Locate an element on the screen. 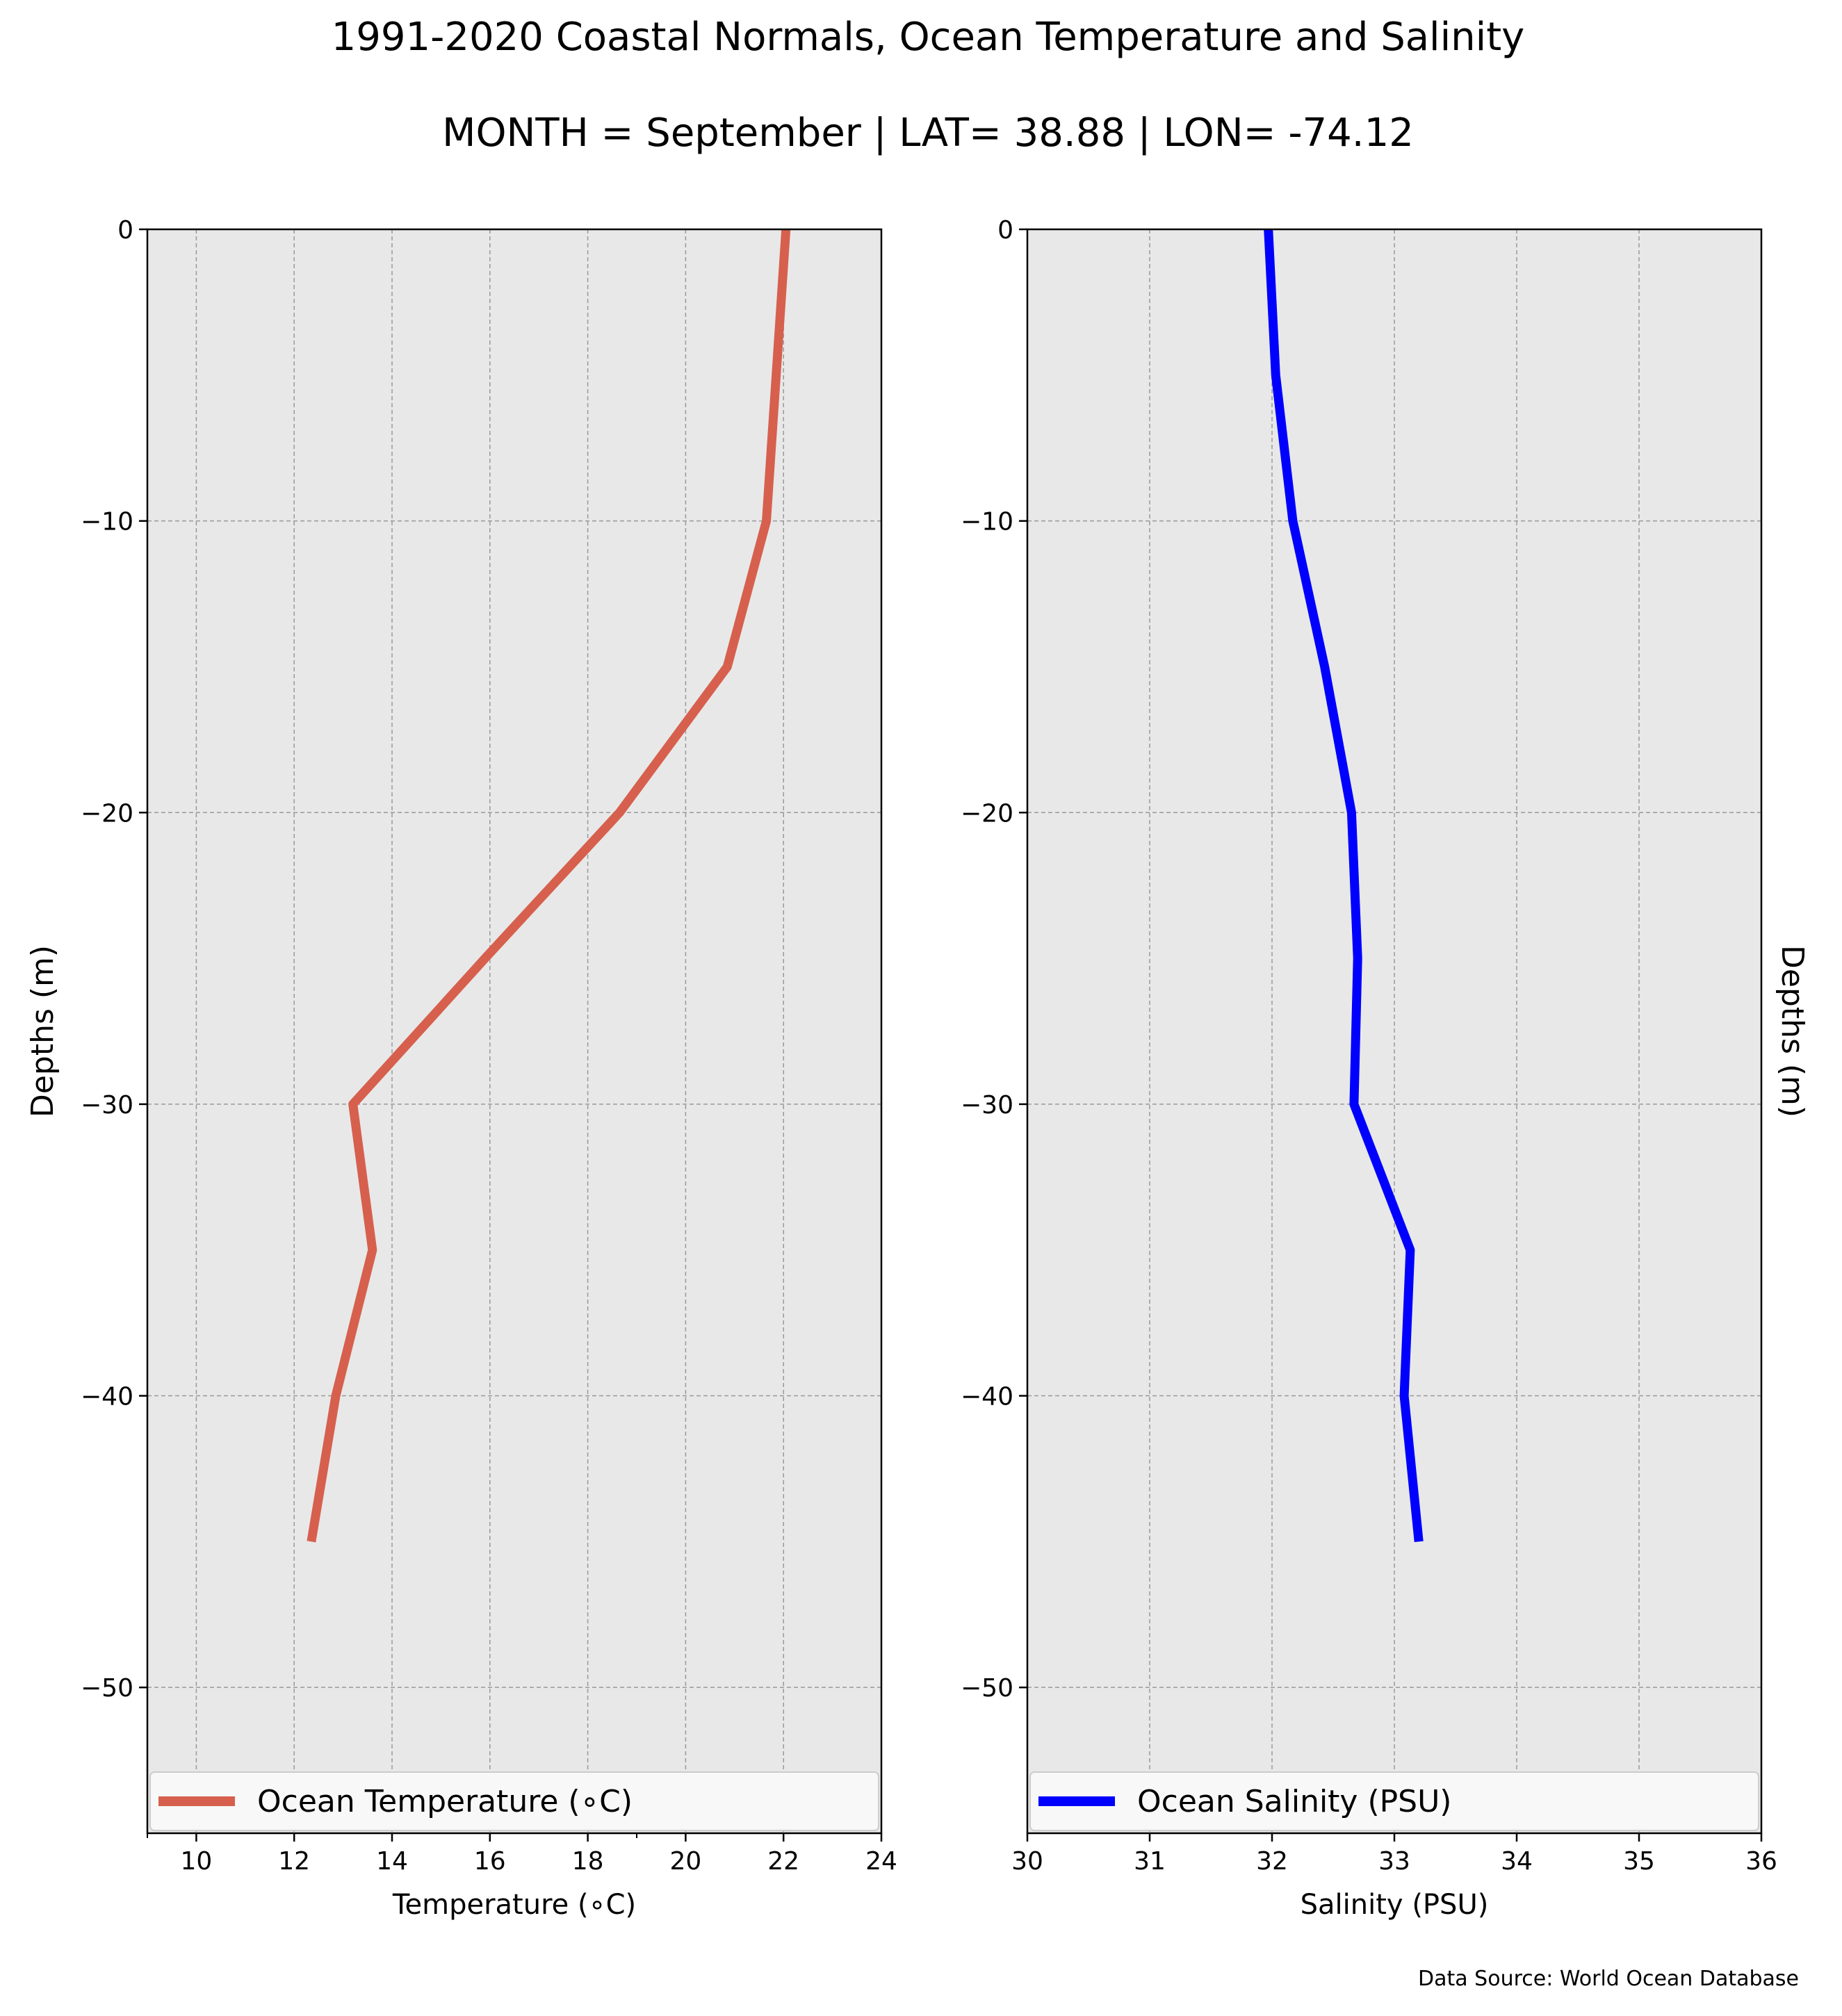 The image size is (1842, 2016). salinity-legend-box is located at coordinates (1394, 1801).